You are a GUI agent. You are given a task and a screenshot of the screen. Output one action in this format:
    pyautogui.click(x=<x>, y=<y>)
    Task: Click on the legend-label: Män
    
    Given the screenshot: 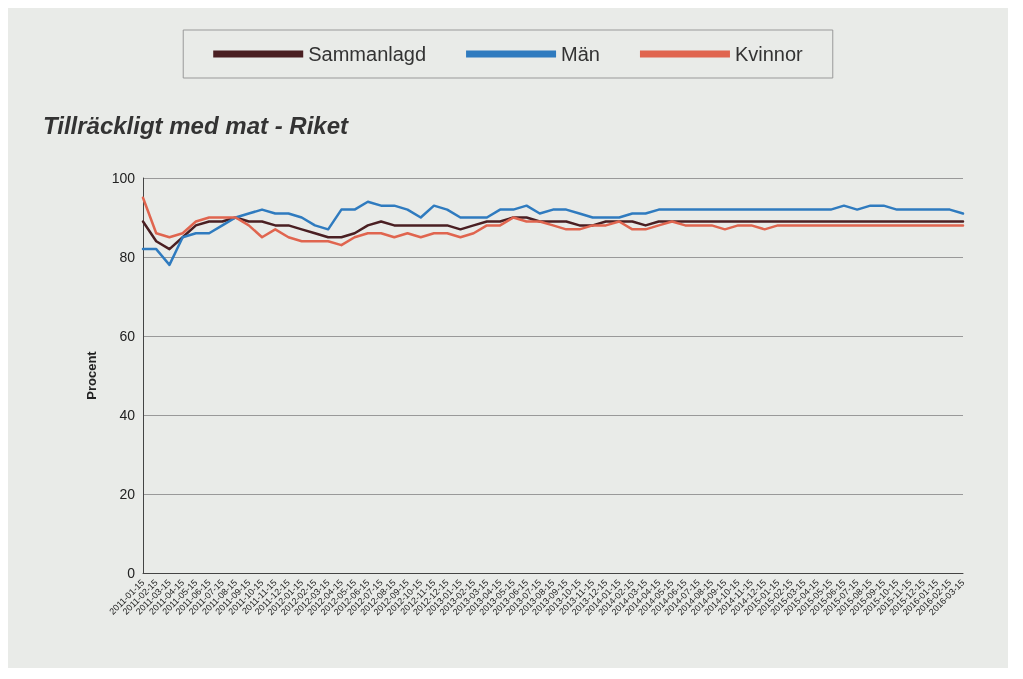 What is the action you would take?
    pyautogui.click(x=580, y=54)
    